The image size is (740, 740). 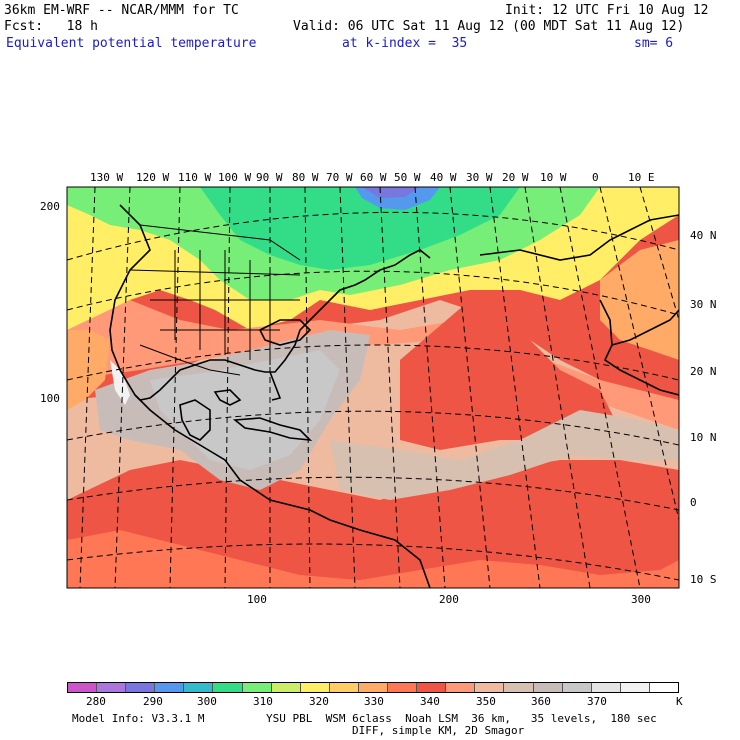 What do you see at coordinates (449, 599) in the screenshot?
I see `grid-x-label: 200` at bounding box center [449, 599].